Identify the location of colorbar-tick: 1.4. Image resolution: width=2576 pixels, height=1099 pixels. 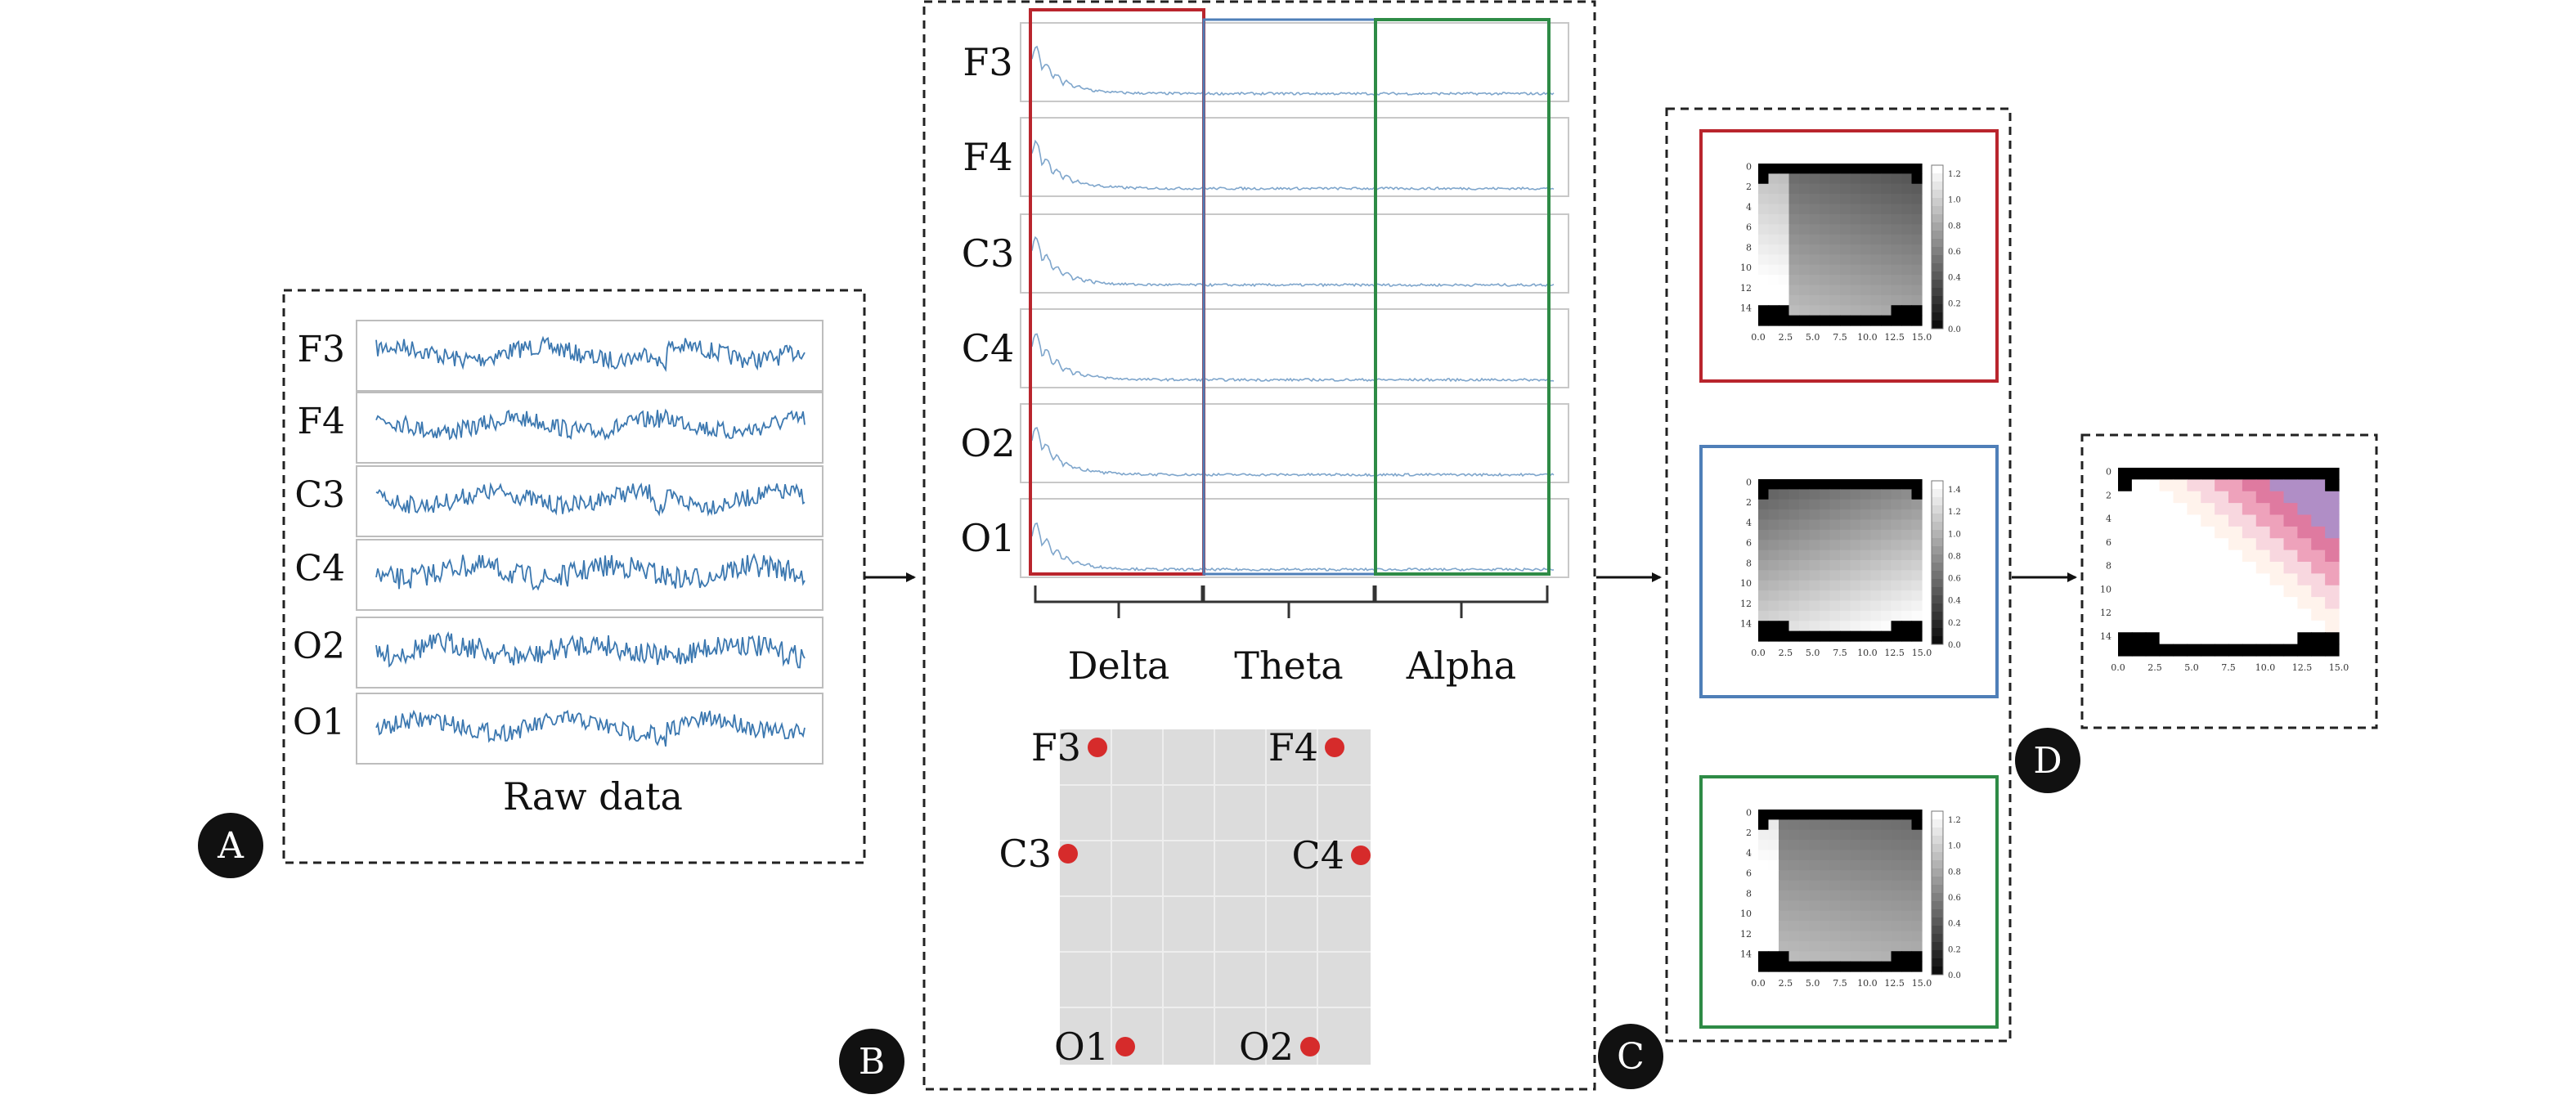
(1954, 490).